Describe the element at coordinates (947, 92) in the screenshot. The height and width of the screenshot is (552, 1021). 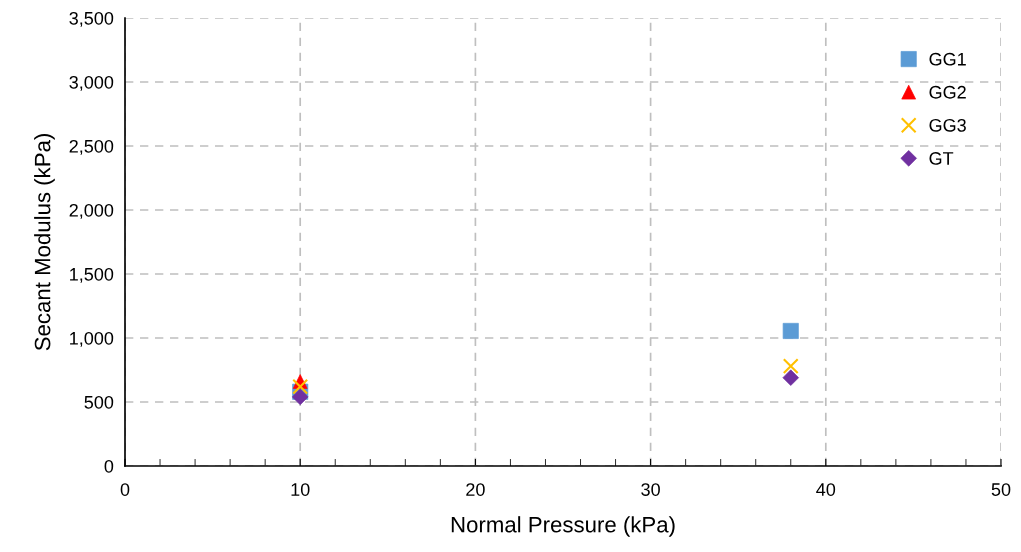
I see `legend-label: GG2` at that location.